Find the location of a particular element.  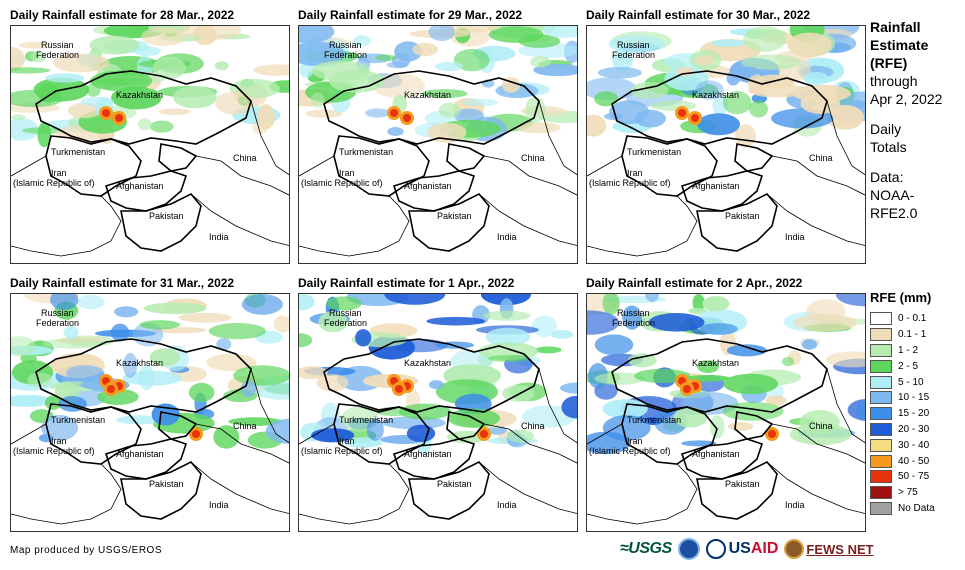

country-label: Kazakhstan is located at coordinates (715, 363).